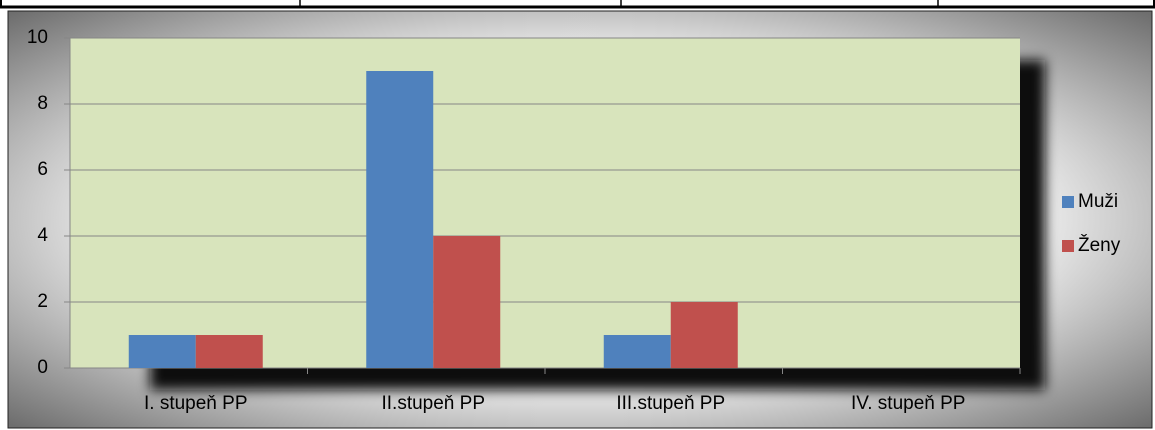  Describe the element at coordinates (433, 403) in the screenshot. I see `x-tick-label: II.stupeň PP` at that location.